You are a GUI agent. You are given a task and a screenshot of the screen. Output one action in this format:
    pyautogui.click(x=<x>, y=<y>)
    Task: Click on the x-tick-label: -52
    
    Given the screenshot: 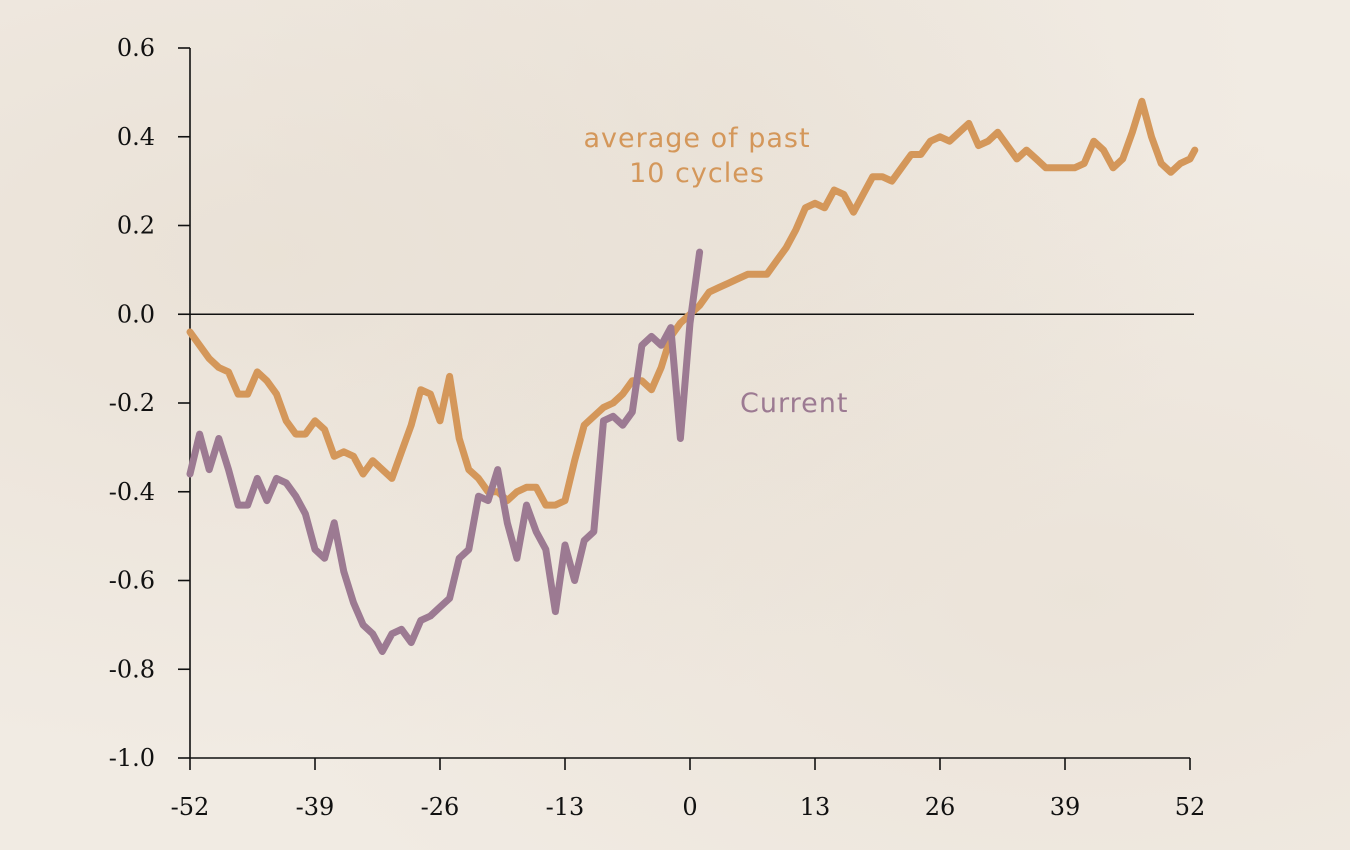 What is the action you would take?
    pyautogui.click(x=190, y=807)
    